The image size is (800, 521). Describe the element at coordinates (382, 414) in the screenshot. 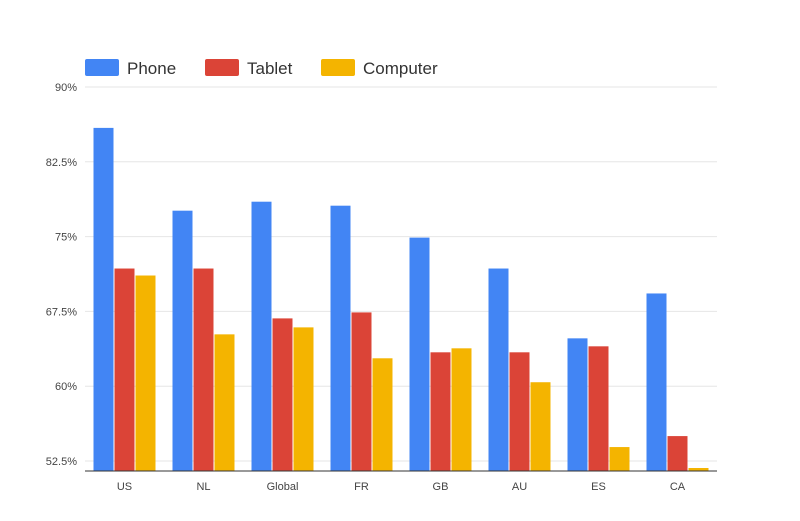

I see `bar-computer-fr` at that location.